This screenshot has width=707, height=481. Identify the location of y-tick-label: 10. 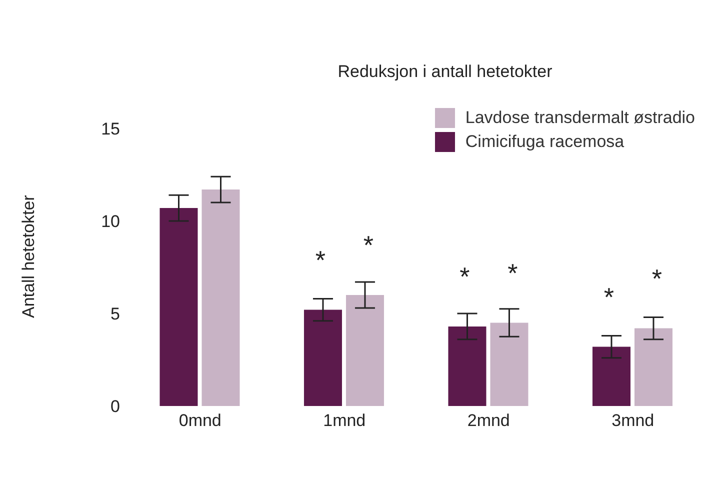
(110, 222).